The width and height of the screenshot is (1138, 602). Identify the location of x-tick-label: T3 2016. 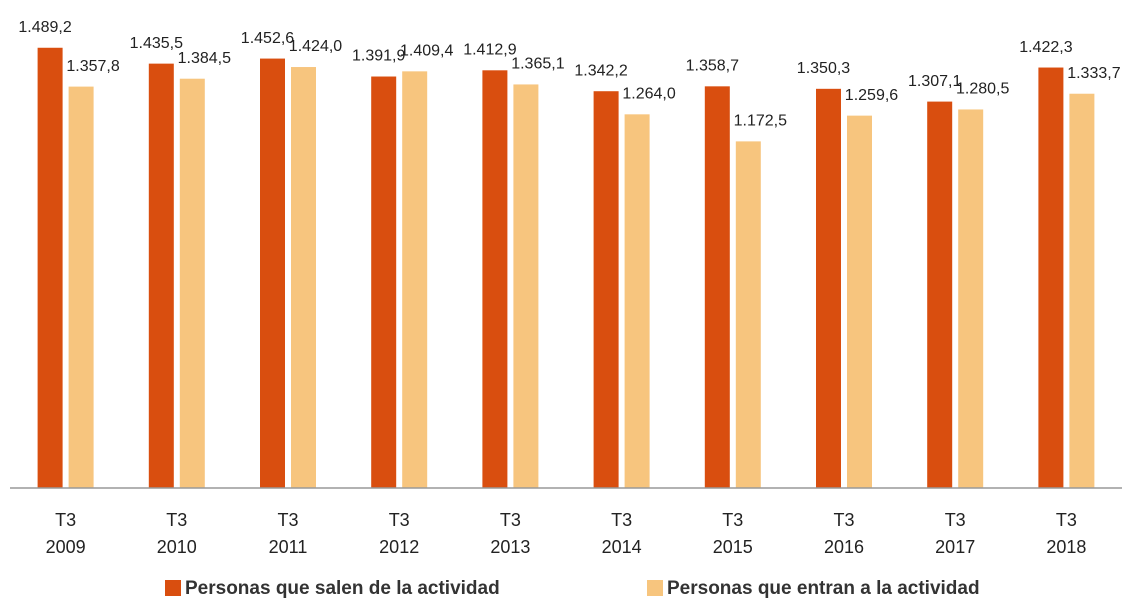
(844, 533).